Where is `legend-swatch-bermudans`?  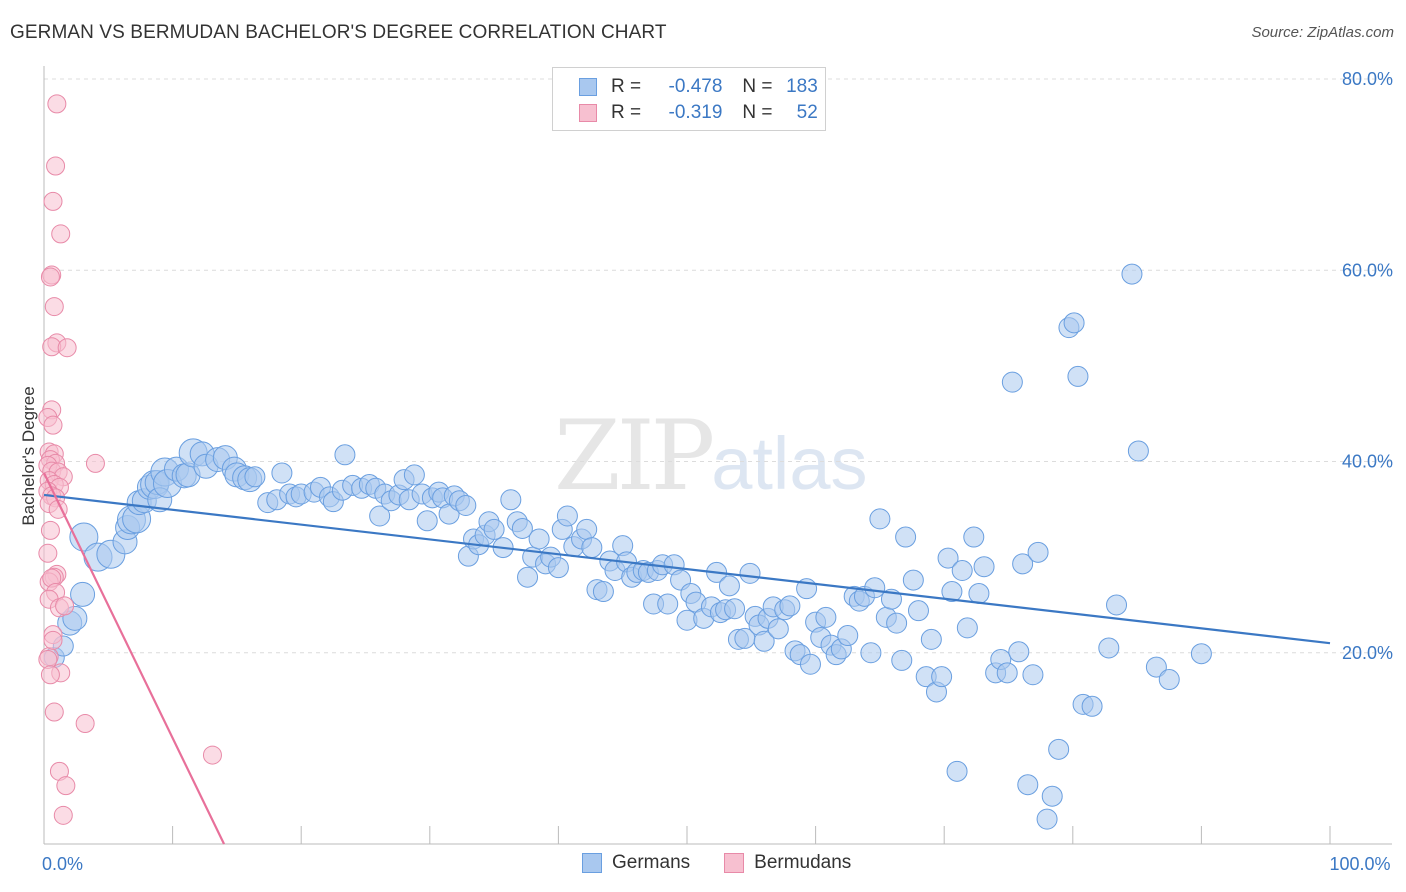 legend-swatch-bermudans is located at coordinates (588, 113).